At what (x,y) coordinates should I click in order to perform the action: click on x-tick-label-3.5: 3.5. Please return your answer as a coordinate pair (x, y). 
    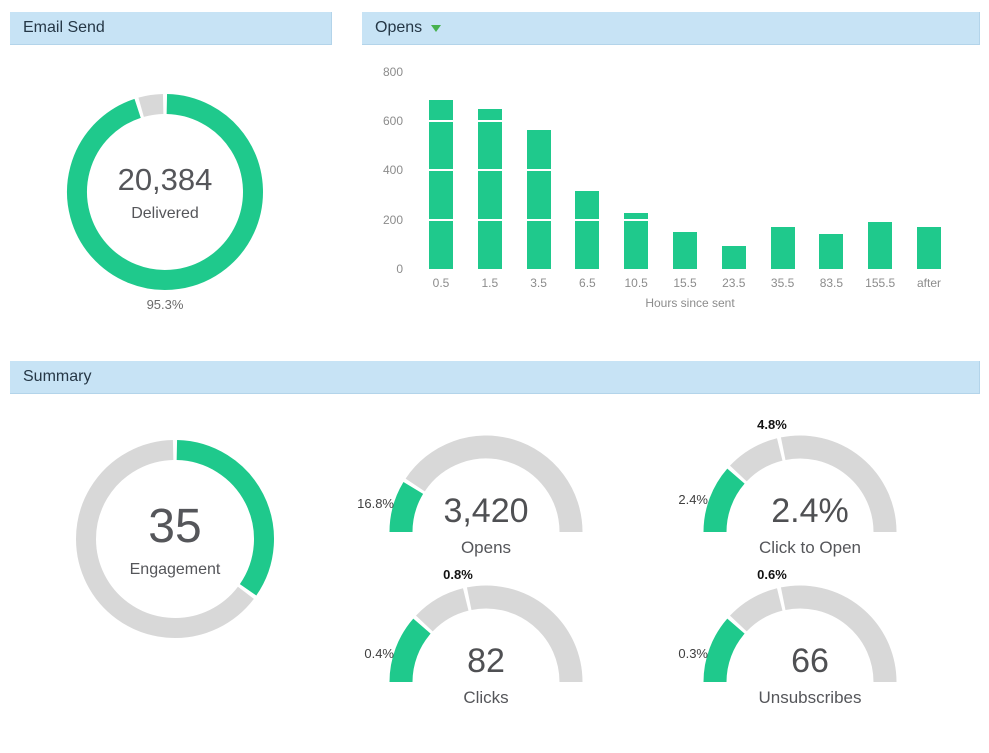
    Looking at the image, I should click on (538, 283).